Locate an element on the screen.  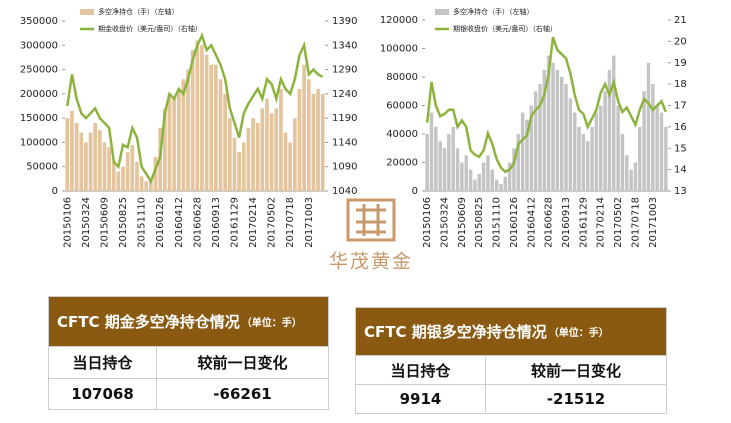
table-header: CFTC 期金多空净持仓情况 （单位：手） is located at coordinates (188, 321).